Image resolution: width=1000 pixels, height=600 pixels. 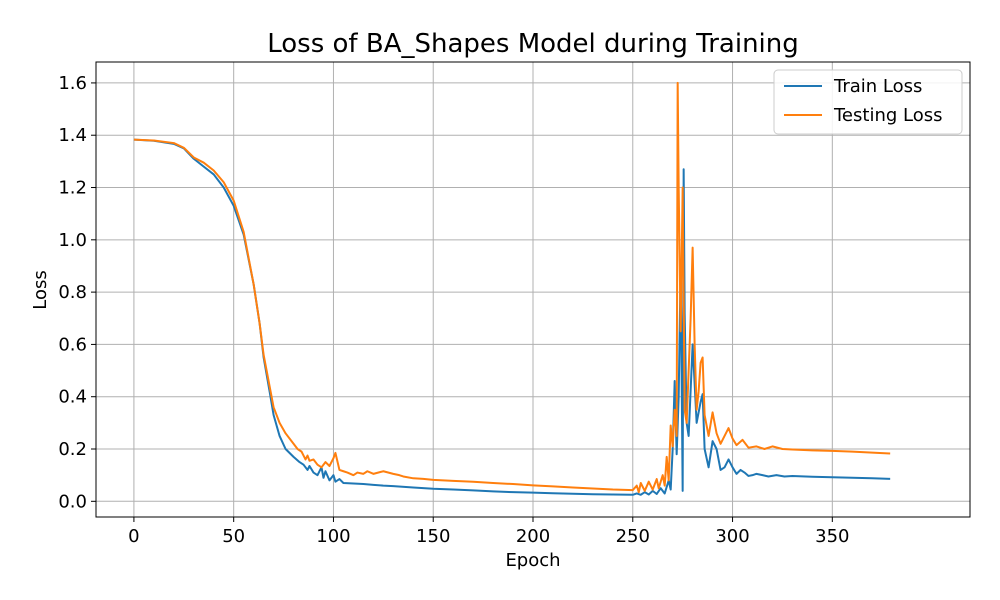 What do you see at coordinates (868, 102) in the screenshot?
I see `legend: Train Loss Testing Loss` at bounding box center [868, 102].